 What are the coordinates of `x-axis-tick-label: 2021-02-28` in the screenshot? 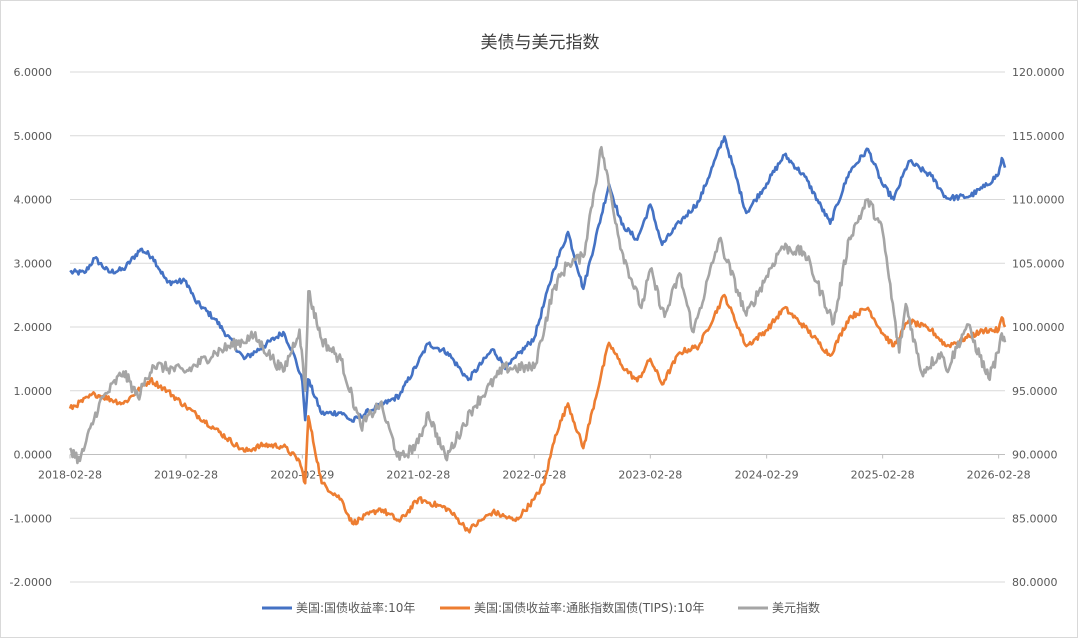 It's located at (418, 475).